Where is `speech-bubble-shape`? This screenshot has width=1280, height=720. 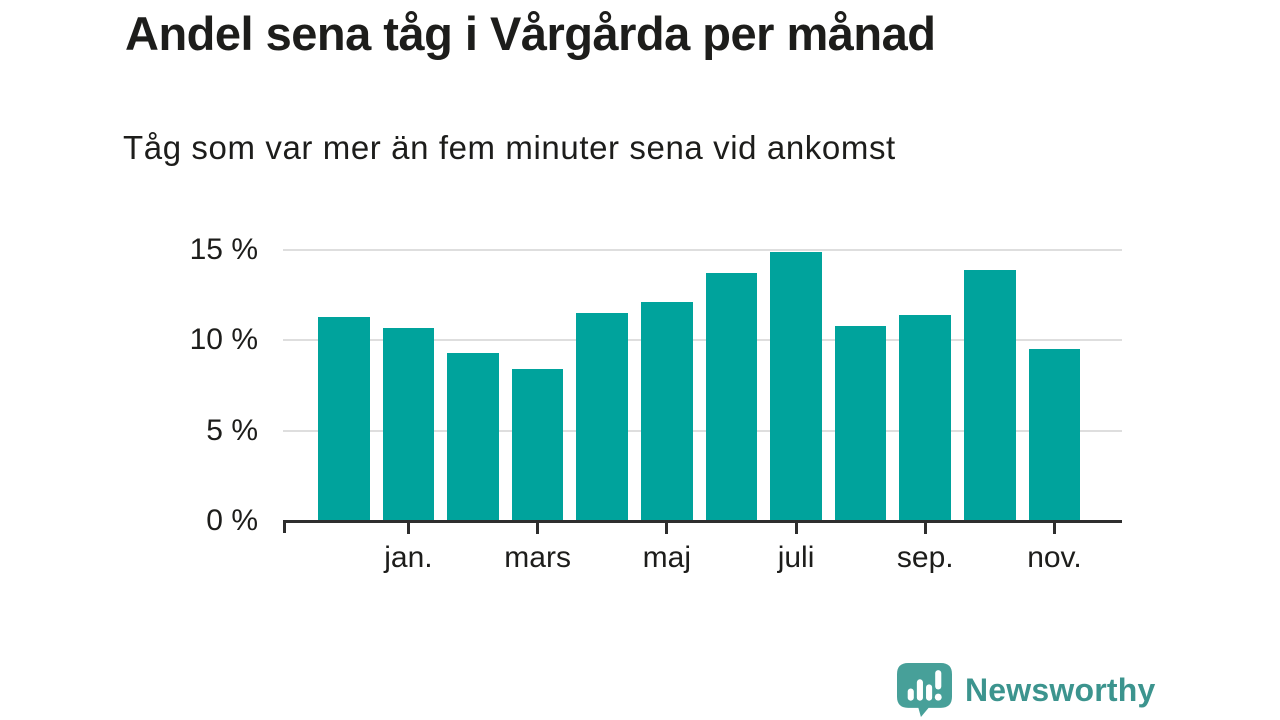
speech-bubble-shape is located at coordinates (924, 690).